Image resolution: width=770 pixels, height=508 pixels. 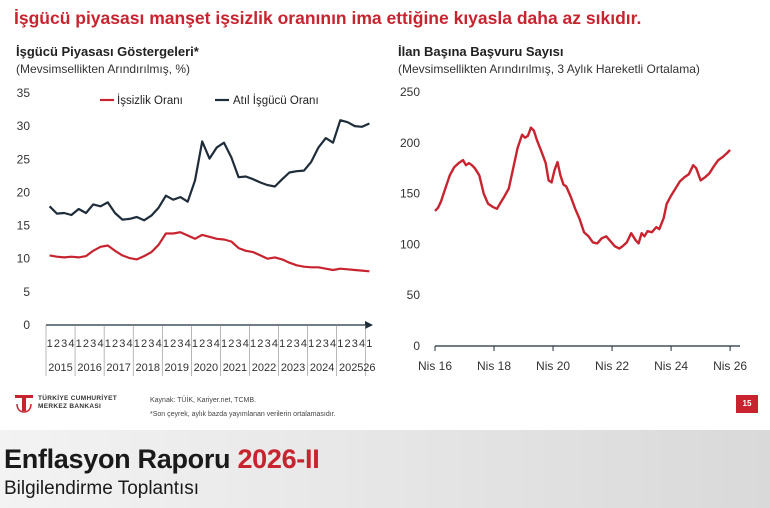 What do you see at coordinates (24, 192) in the screenshot?
I see `y-tick-label: 20` at bounding box center [24, 192].